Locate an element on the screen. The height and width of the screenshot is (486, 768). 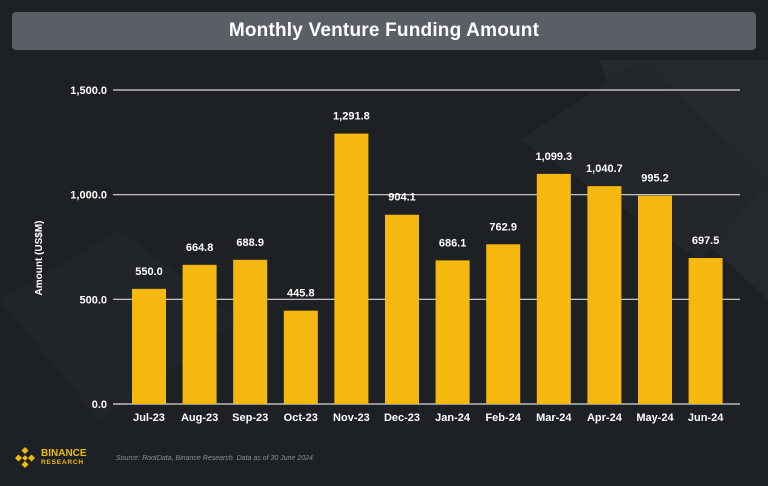
data-label: 1,099.3 is located at coordinates (553, 157).